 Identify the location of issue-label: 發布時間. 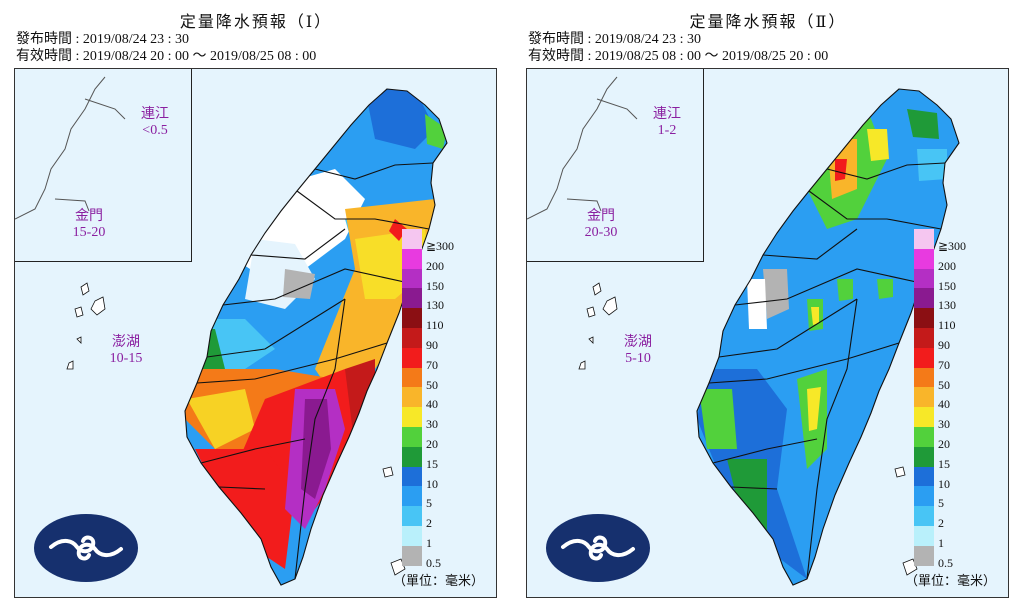
(44, 39).